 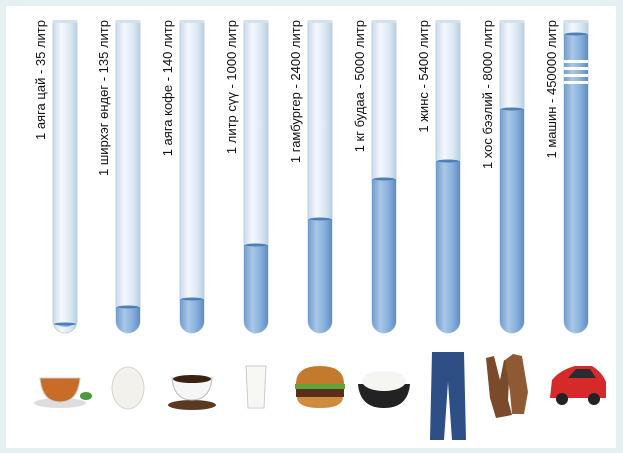 I want to click on car-window, so click(x=582, y=373).